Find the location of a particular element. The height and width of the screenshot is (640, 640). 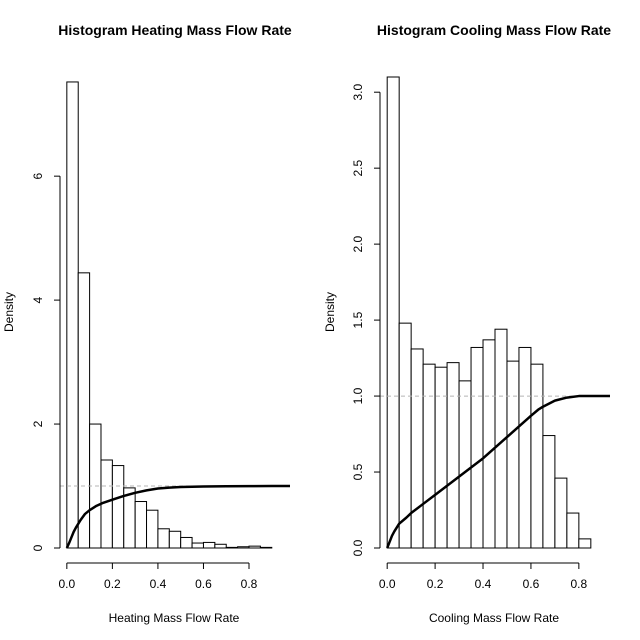

cooling-cumulative-curve is located at coordinates (498, 471).